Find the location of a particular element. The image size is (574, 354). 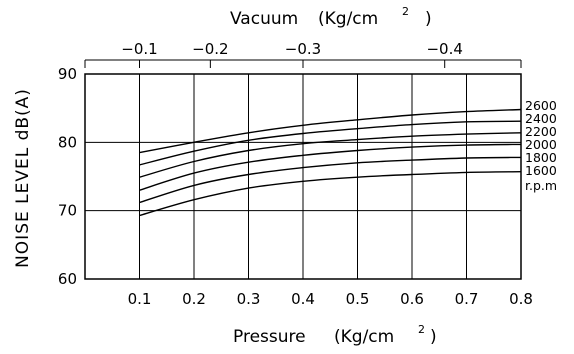

x-tick-label: 0.7 is located at coordinates (467, 299).